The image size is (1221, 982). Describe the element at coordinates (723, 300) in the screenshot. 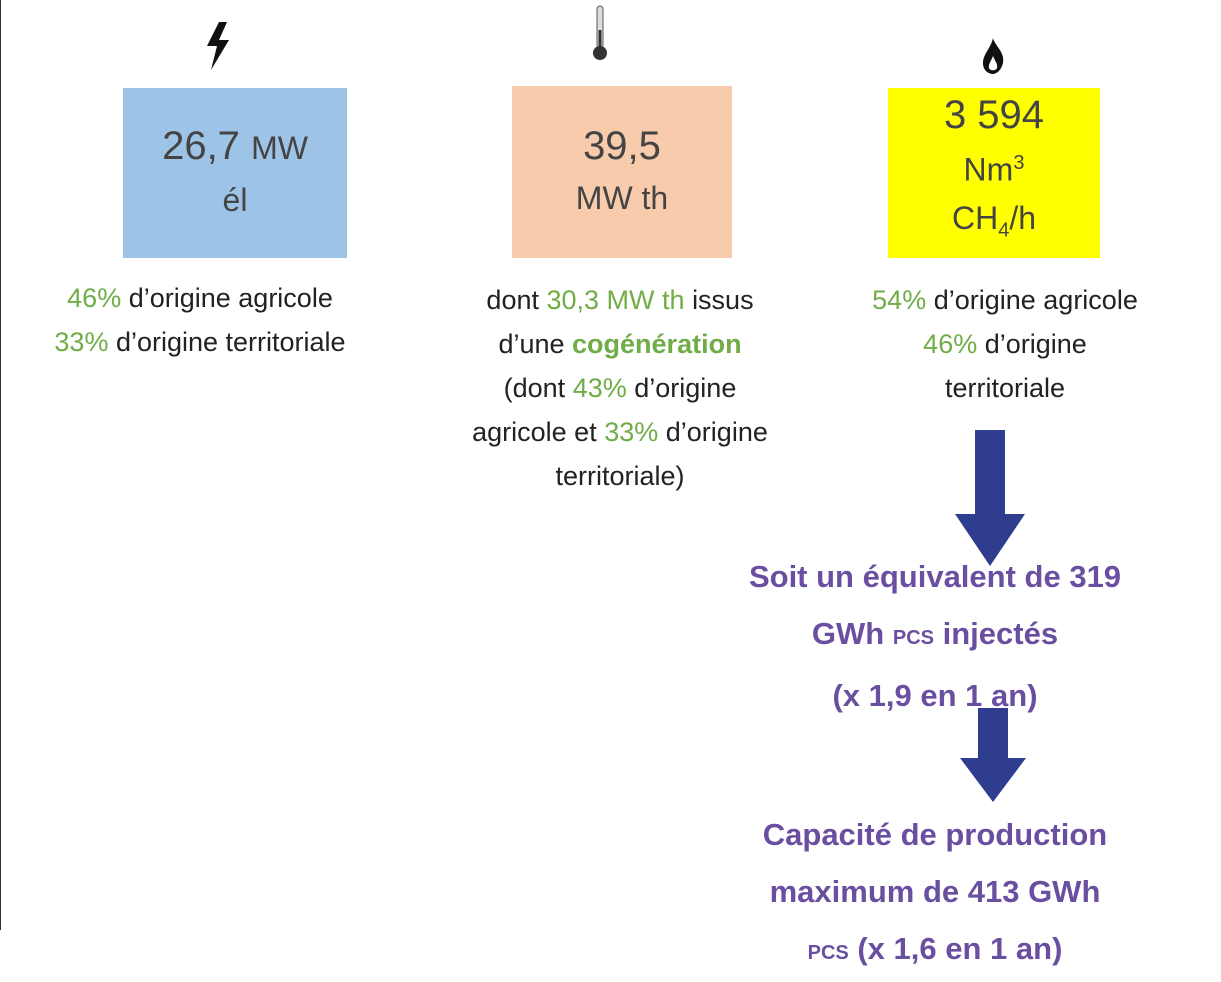

I see `text: issus` at that location.